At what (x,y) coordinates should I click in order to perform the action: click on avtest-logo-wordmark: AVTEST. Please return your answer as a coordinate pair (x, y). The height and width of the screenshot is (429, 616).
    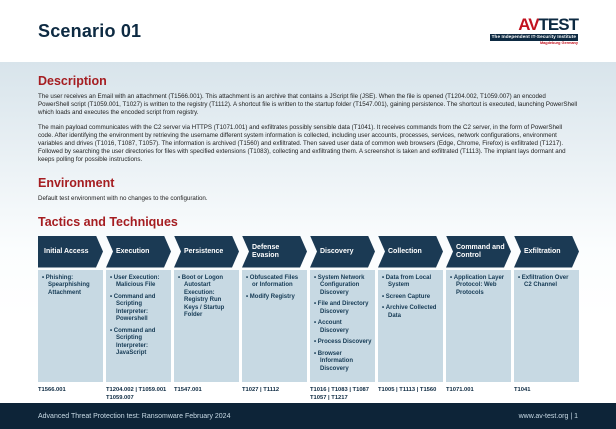
    Looking at the image, I should click on (548, 24).